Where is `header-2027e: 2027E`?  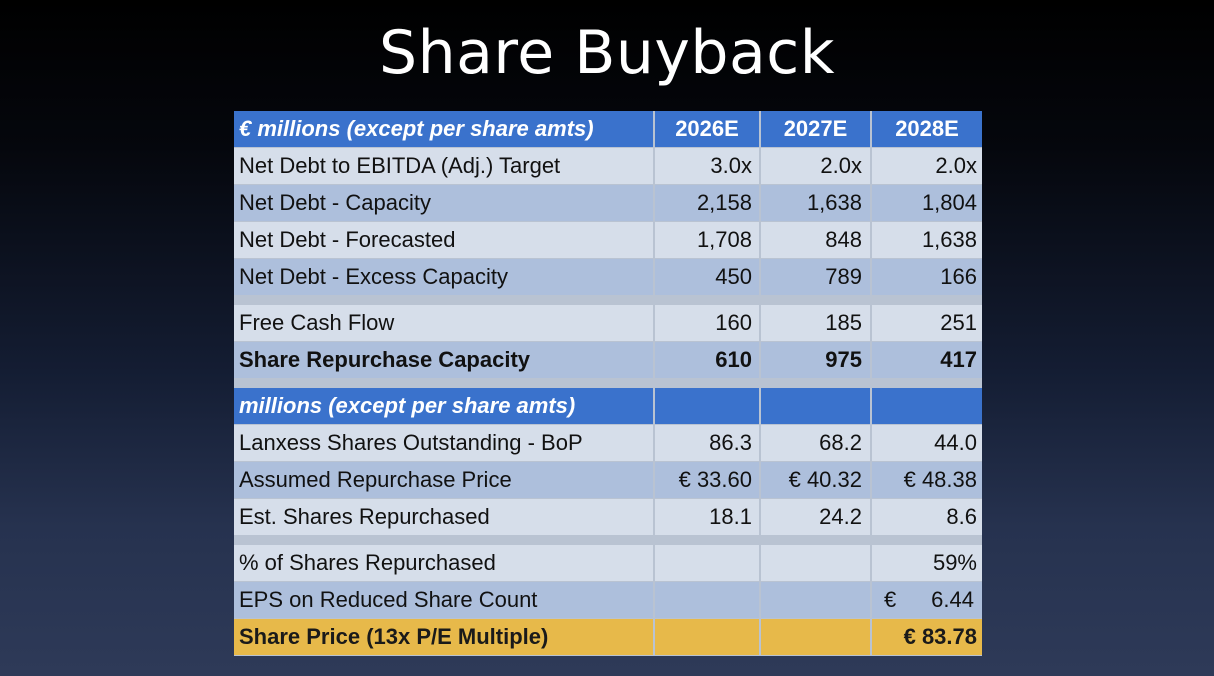 header-2027e: 2027E is located at coordinates (815, 129).